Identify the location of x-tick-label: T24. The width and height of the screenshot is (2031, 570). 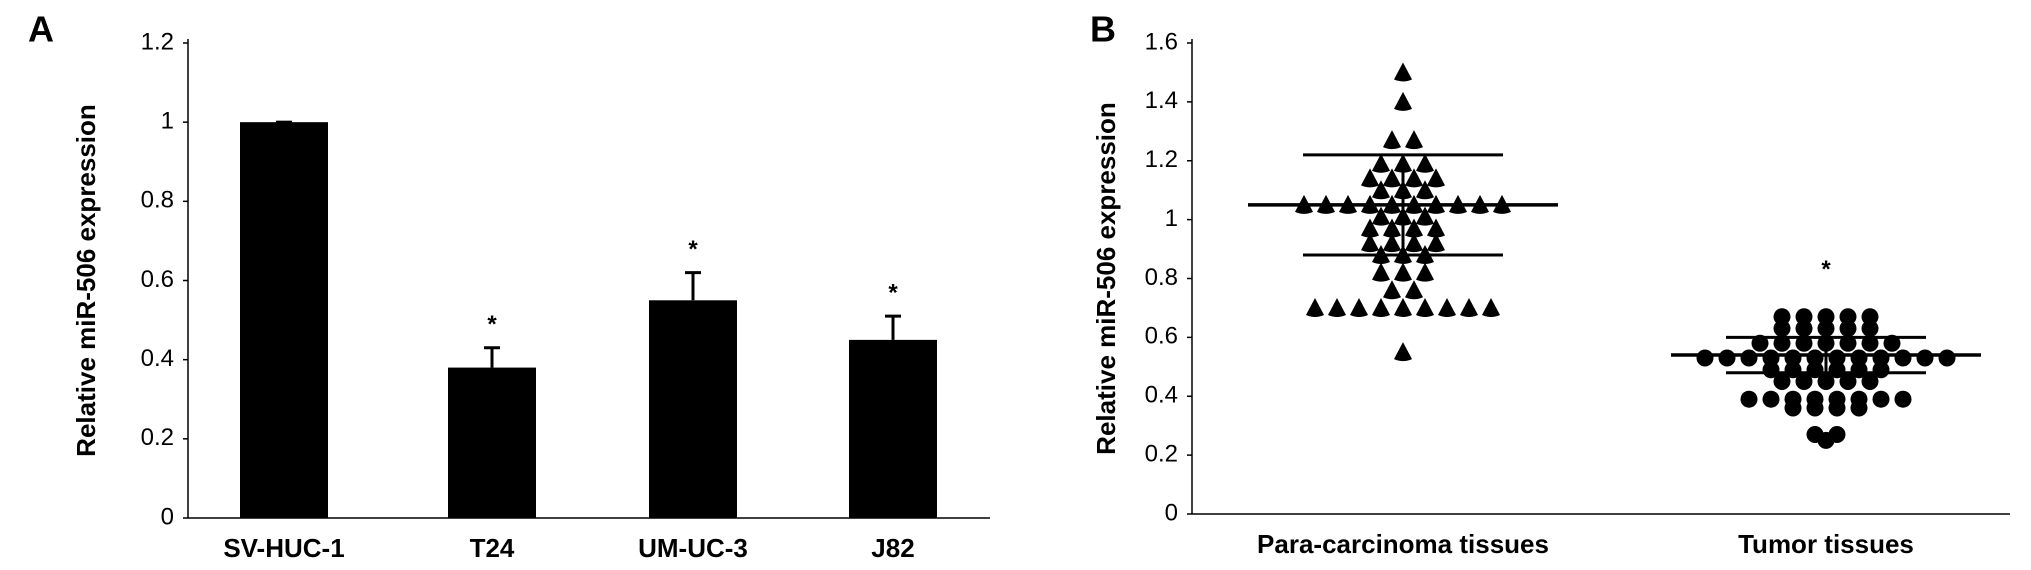
(492, 548).